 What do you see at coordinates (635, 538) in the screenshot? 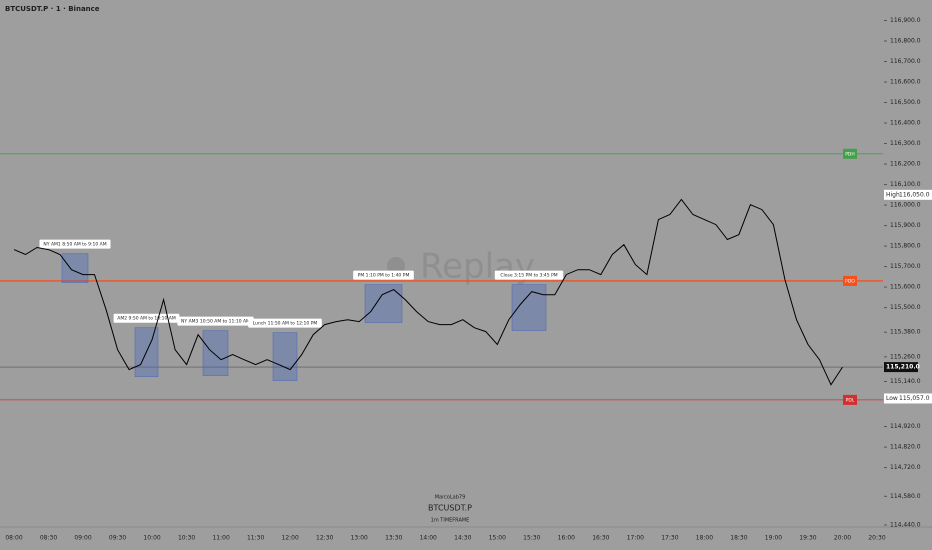
I see `x-tick-label: 17:00` at bounding box center [635, 538].